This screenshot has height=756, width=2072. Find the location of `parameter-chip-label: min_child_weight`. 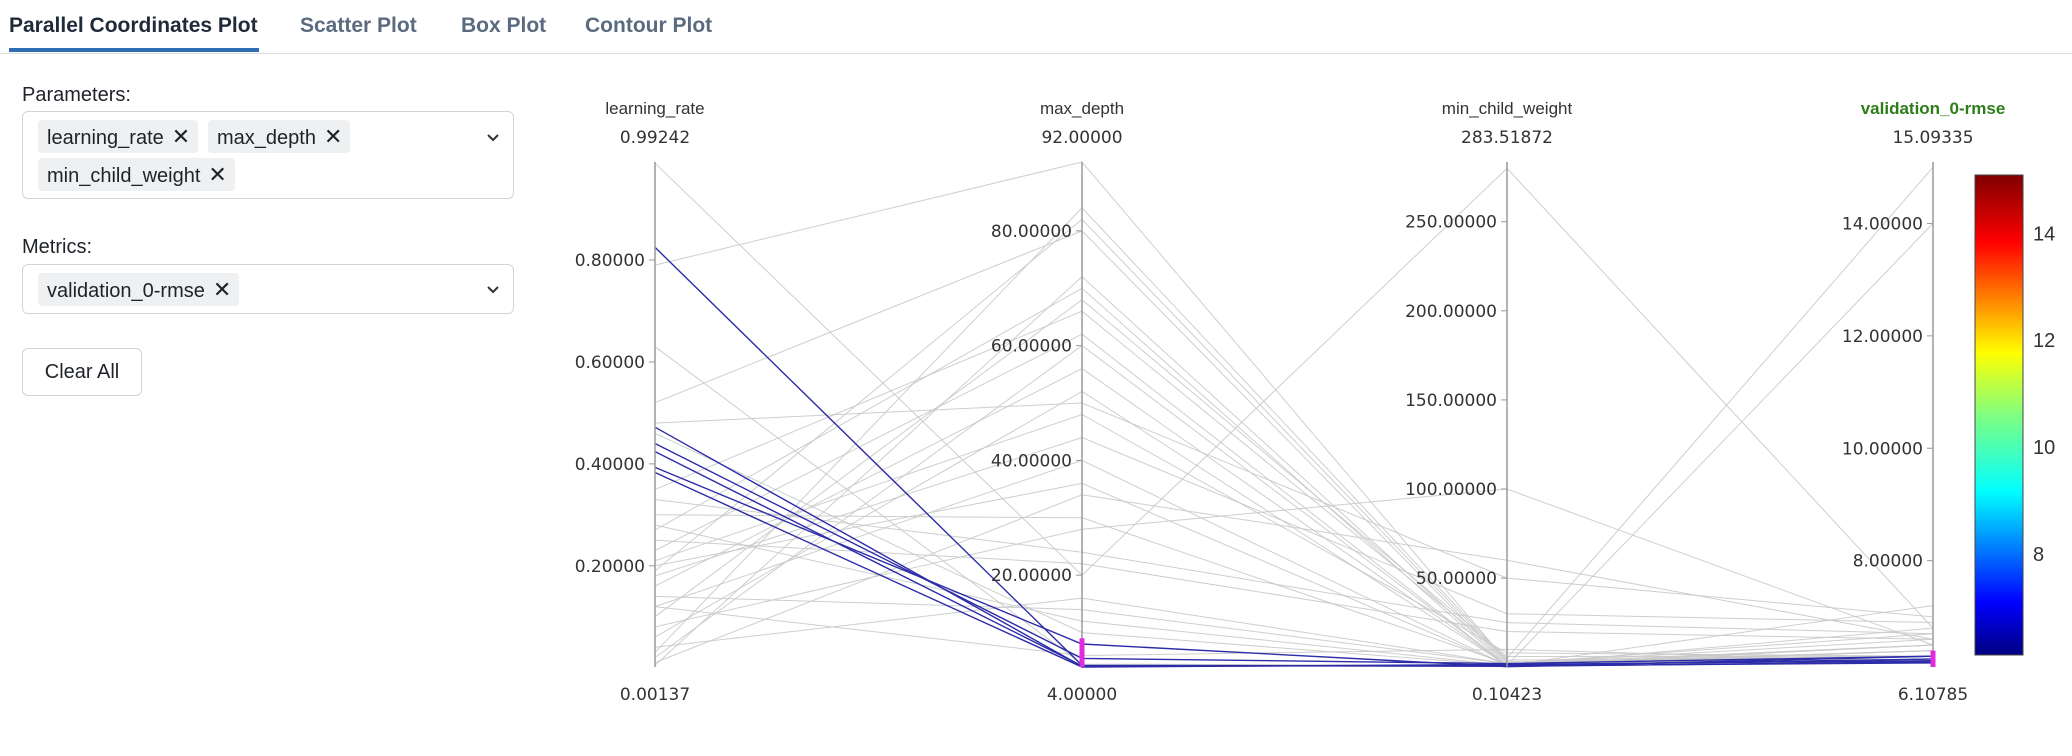

parameter-chip-label: min_child_weight is located at coordinates (124, 176).